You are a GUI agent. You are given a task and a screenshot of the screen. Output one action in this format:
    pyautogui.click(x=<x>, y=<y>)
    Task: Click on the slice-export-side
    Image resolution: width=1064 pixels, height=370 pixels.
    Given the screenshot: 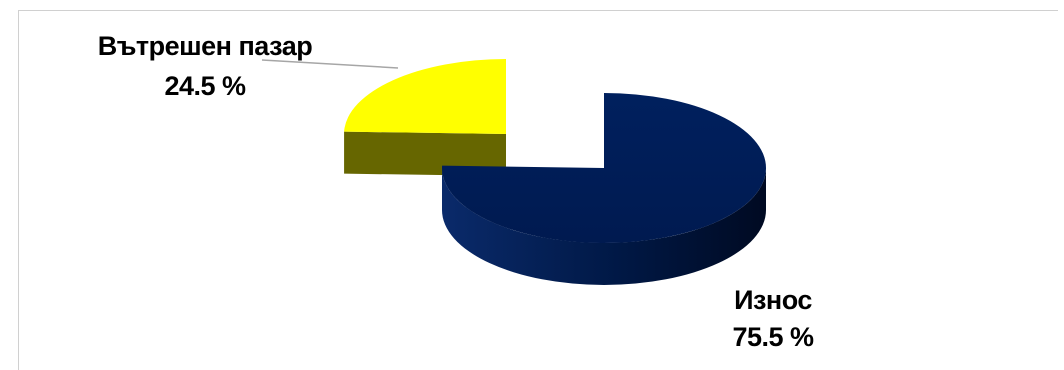 What is the action you would take?
    pyautogui.click(x=604, y=226)
    